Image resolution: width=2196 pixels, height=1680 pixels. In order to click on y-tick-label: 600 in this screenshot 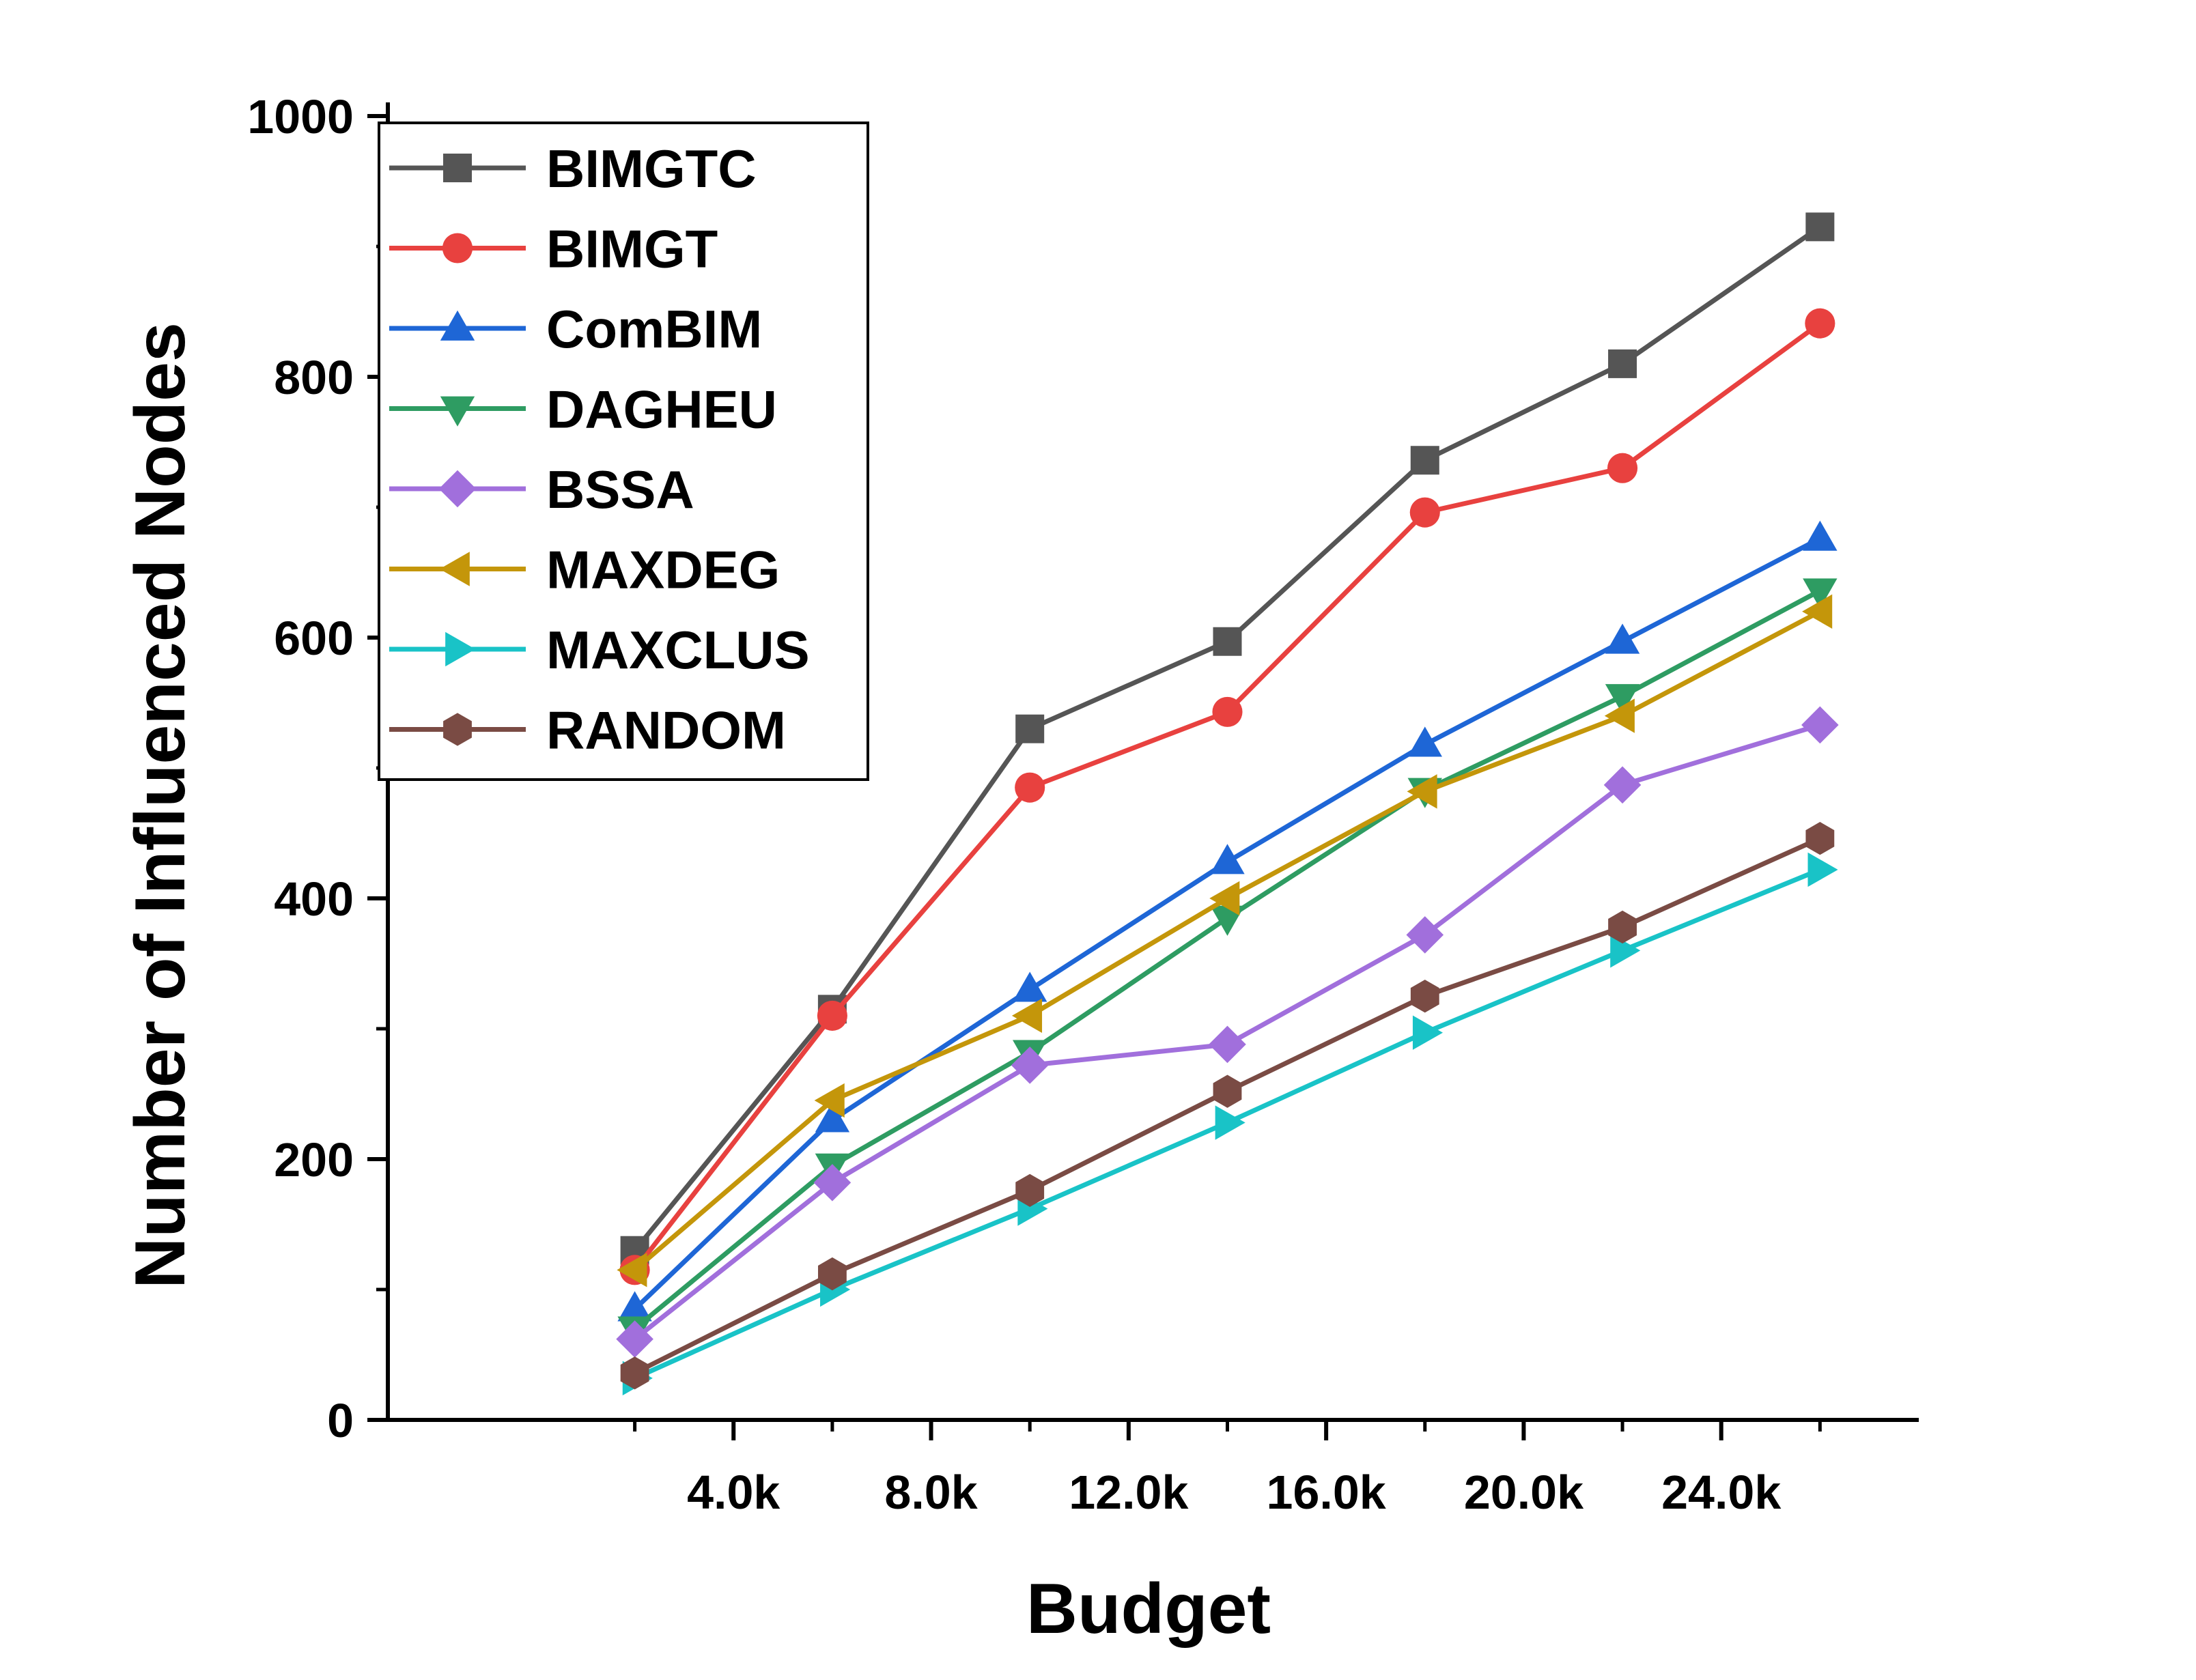, I will do `click(314, 638)`.